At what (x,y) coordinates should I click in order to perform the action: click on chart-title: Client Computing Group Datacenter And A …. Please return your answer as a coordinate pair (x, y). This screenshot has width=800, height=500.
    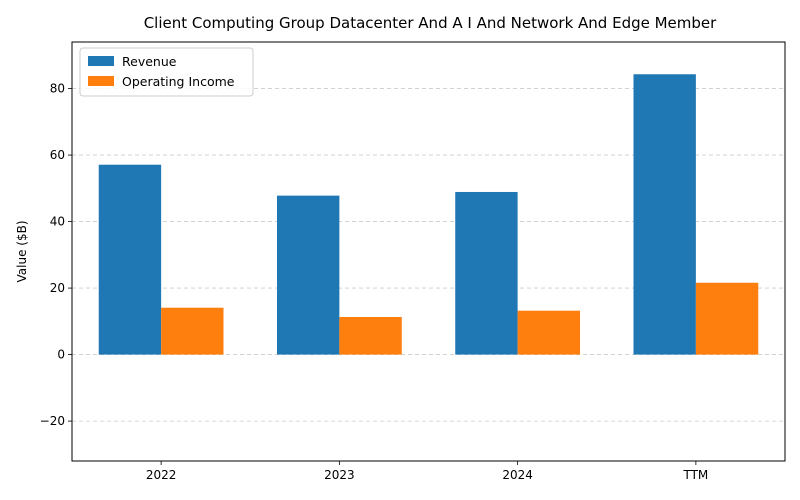
    Looking at the image, I should click on (430, 23).